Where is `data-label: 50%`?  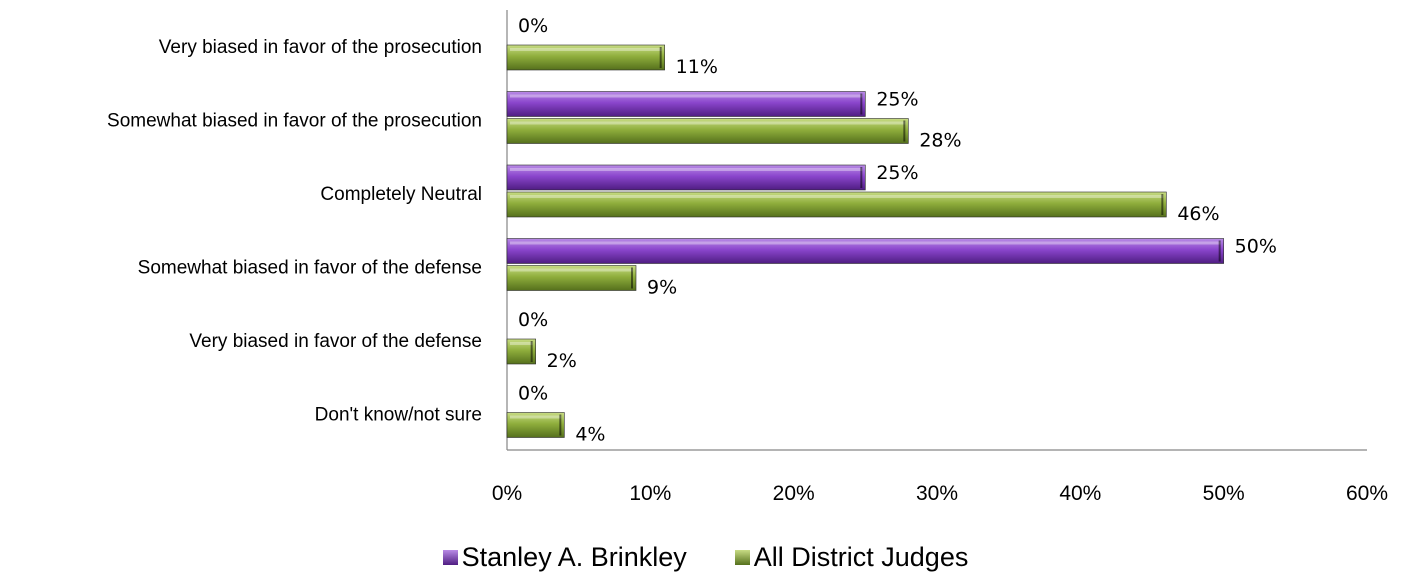 data-label: 50% is located at coordinates (1256, 247).